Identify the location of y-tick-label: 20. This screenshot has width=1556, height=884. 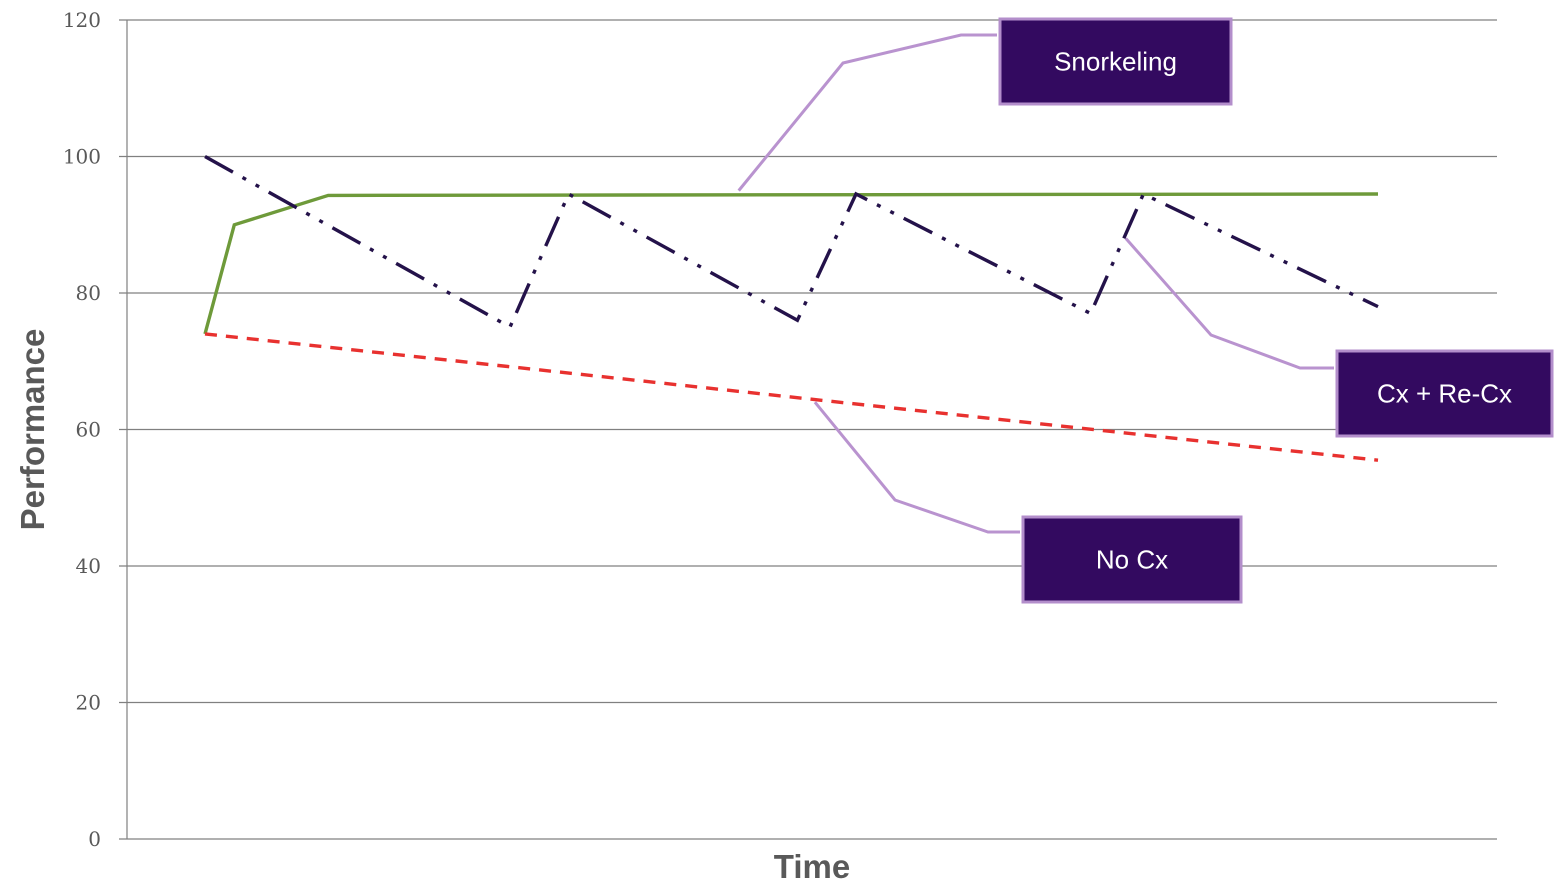
(88, 703).